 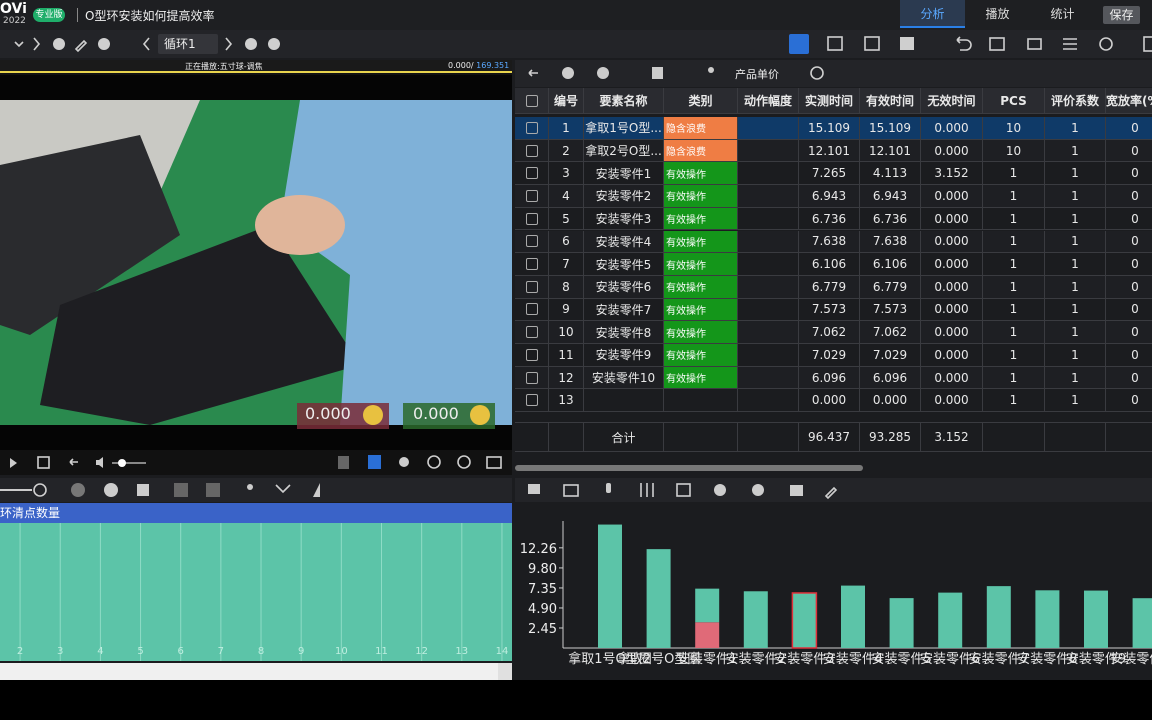 What do you see at coordinates (952, 174) in the screenshot?
I see `table-cell: 3.152` at bounding box center [952, 174].